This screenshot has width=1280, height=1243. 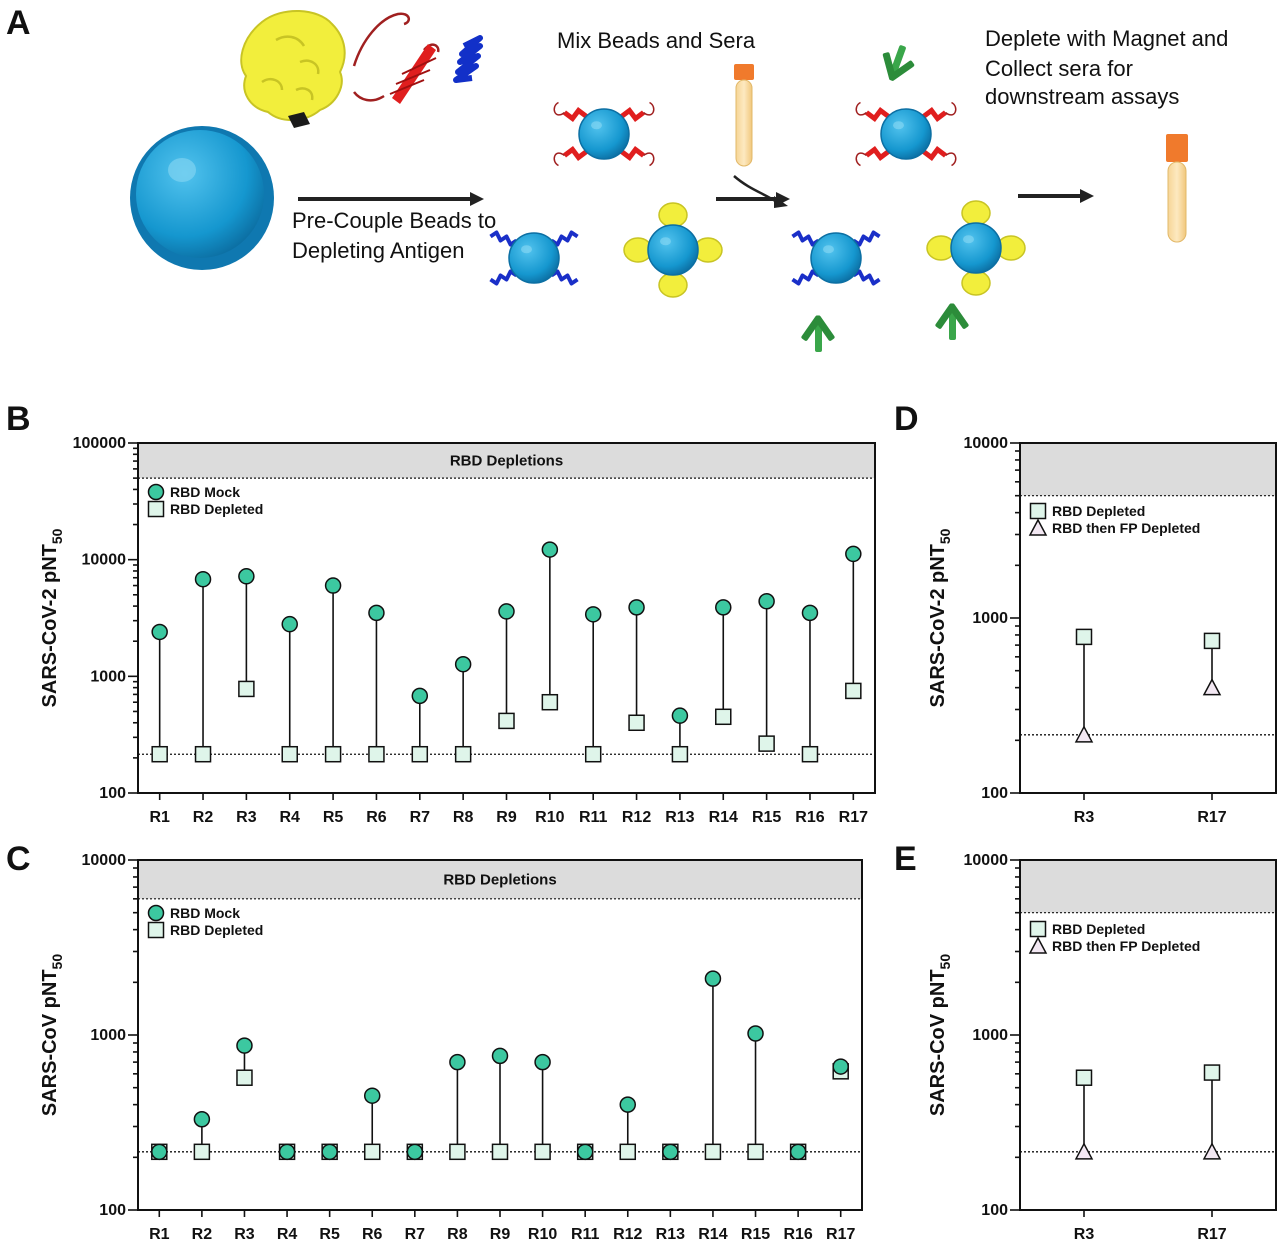 What do you see at coordinates (534, 258) in the screenshot?
I see `bead-sphere` at bounding box center [534, 258].